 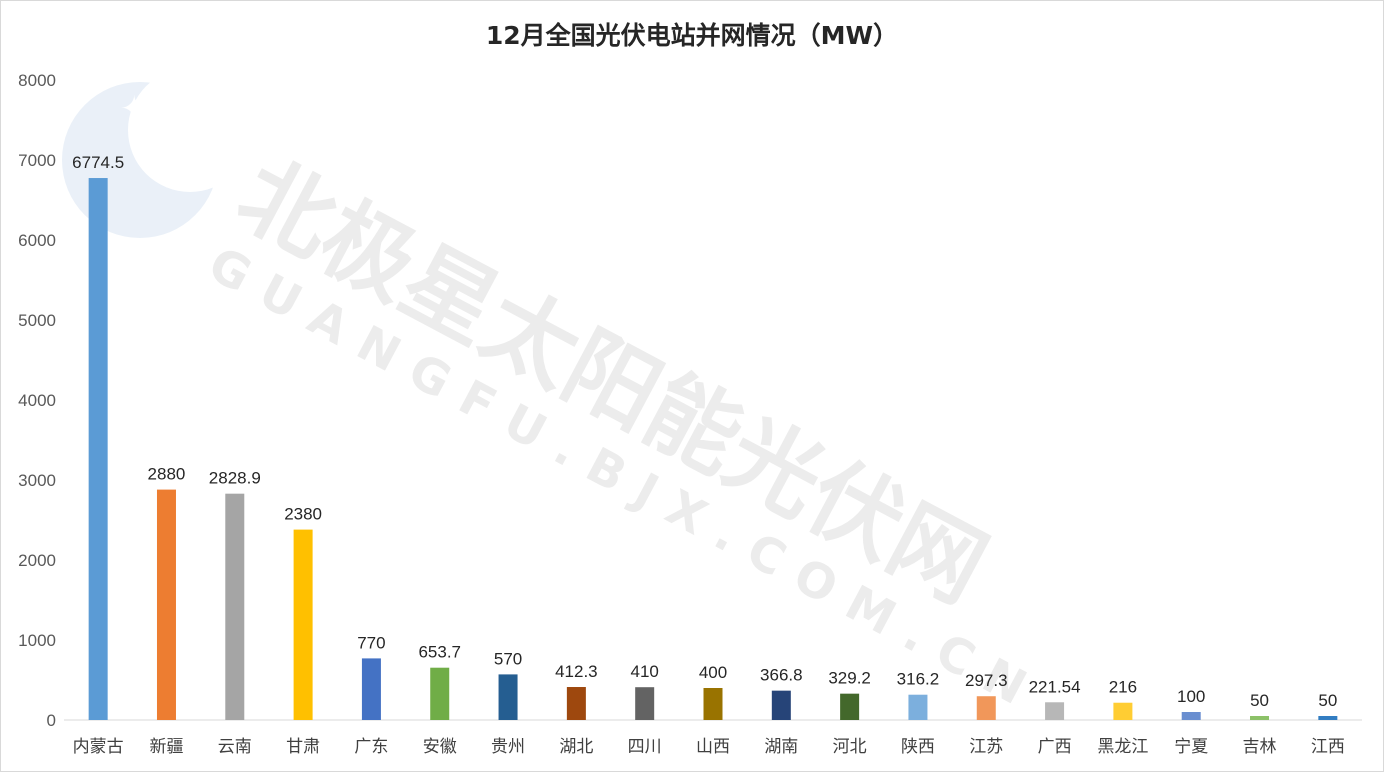 I want to click on category-label: 贵州, so click(x=508, y=747).